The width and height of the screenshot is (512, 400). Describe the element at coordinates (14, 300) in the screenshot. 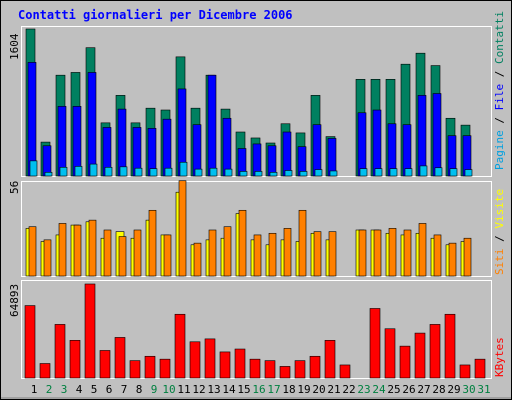

I see `panel-bottom-max-label: 64893` at that location.